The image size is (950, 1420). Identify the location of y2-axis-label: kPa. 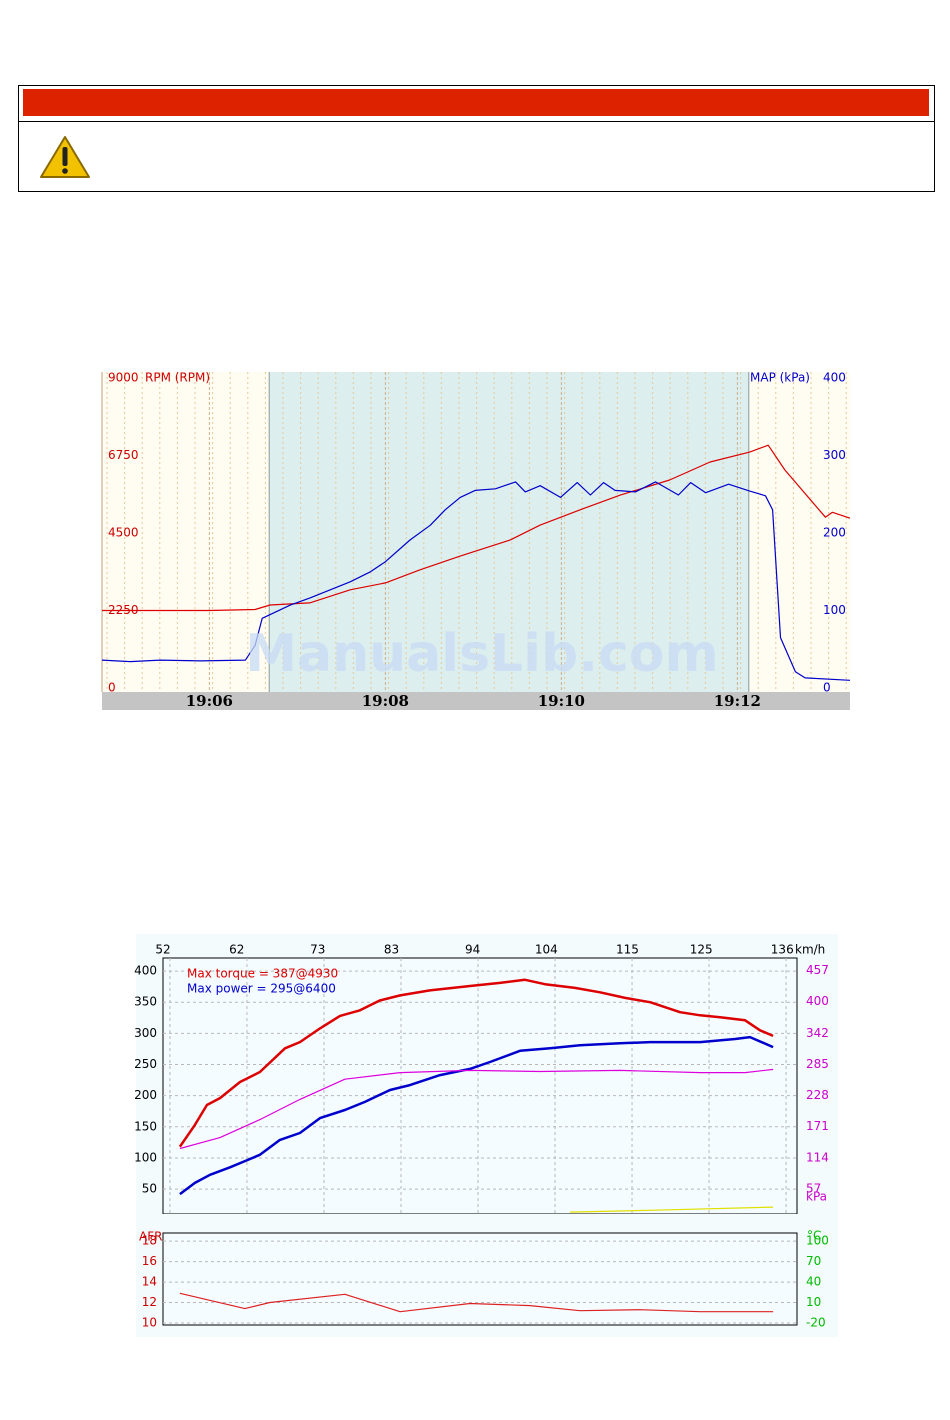
(816, 1197).